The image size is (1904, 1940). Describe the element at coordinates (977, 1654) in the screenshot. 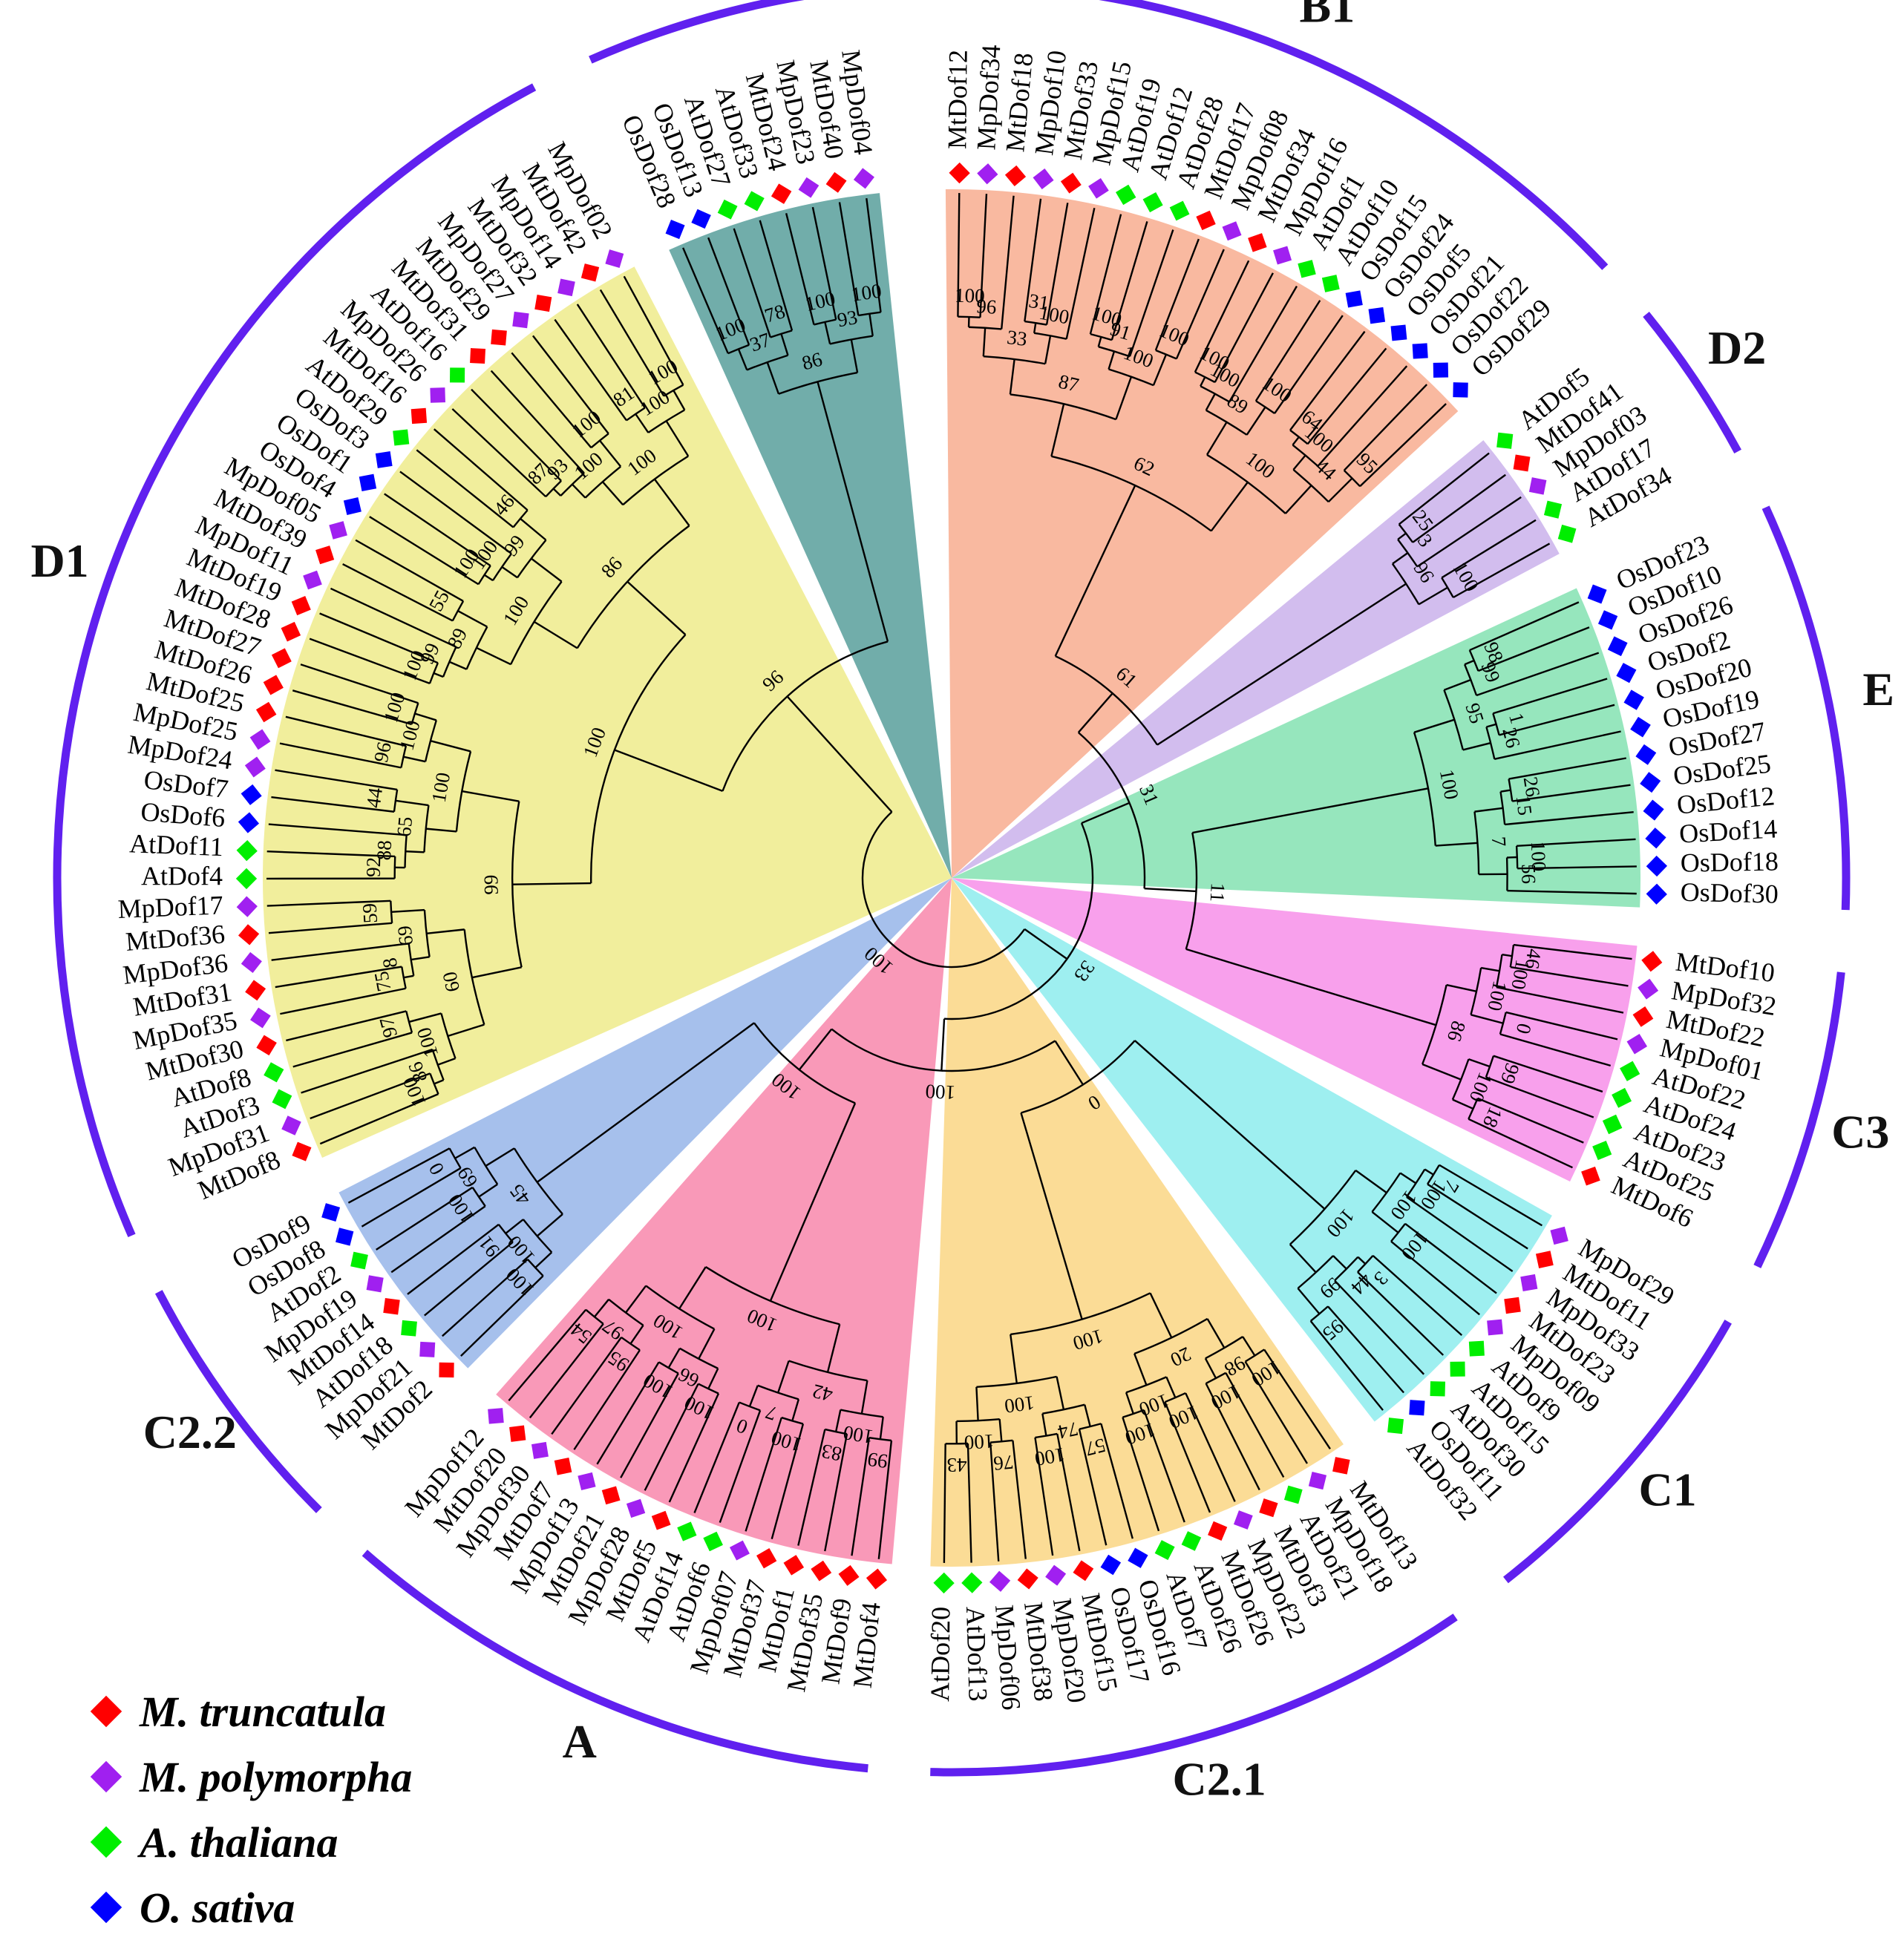

I see `leaf-label: AtDof13` at that location.